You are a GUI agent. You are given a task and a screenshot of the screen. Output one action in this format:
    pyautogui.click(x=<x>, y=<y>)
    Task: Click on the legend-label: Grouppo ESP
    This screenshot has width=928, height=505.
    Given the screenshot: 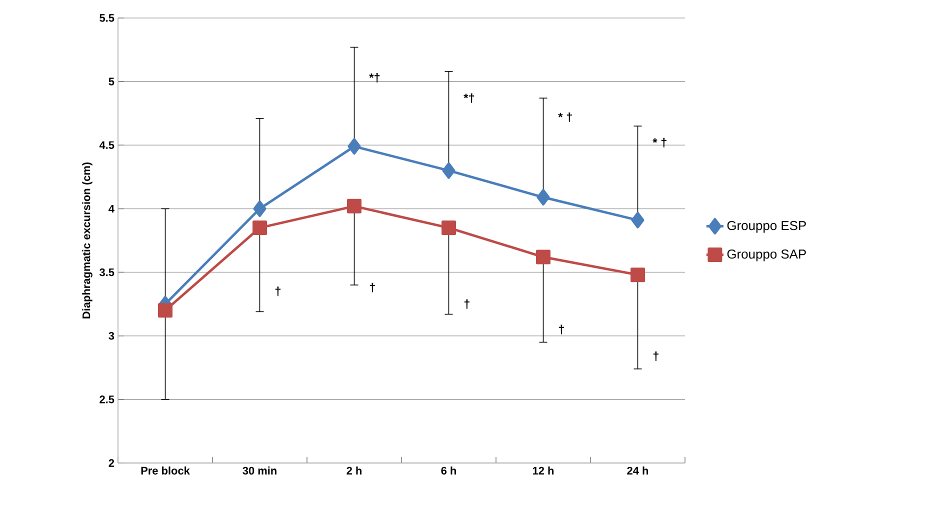 What is the action you would take?
    pyautogui.click(x=766, y=226)
    